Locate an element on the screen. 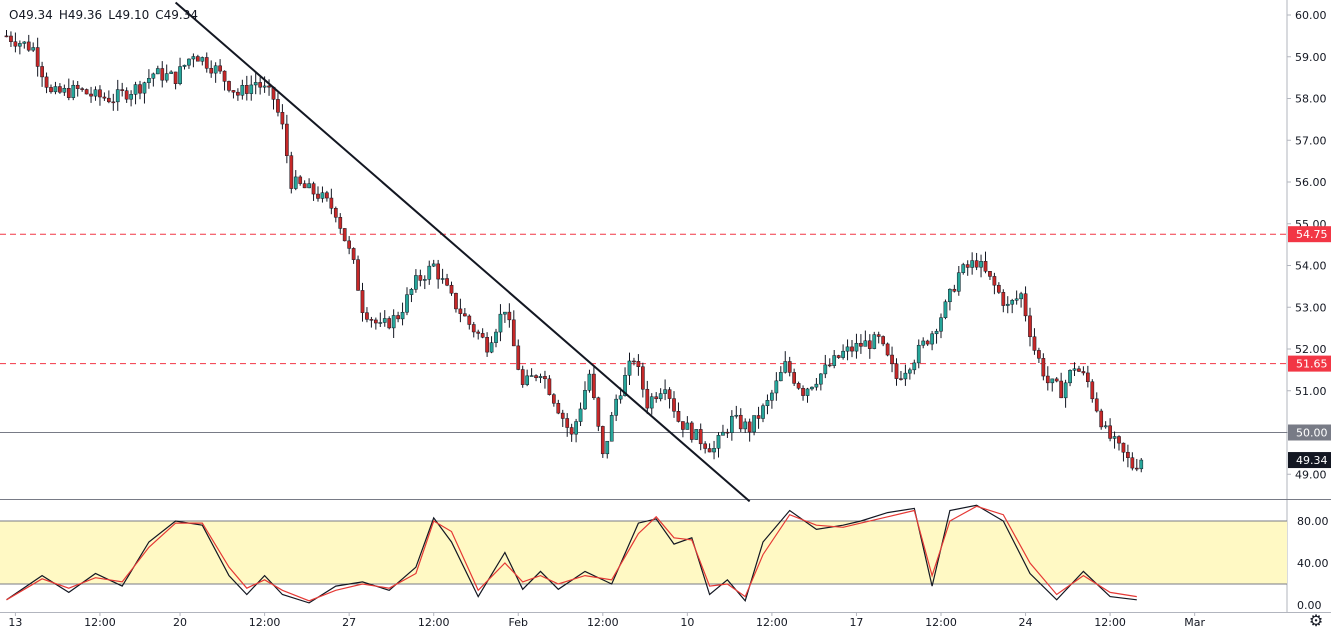  legend-high: H49.36 is located at coordinates (80, 15).